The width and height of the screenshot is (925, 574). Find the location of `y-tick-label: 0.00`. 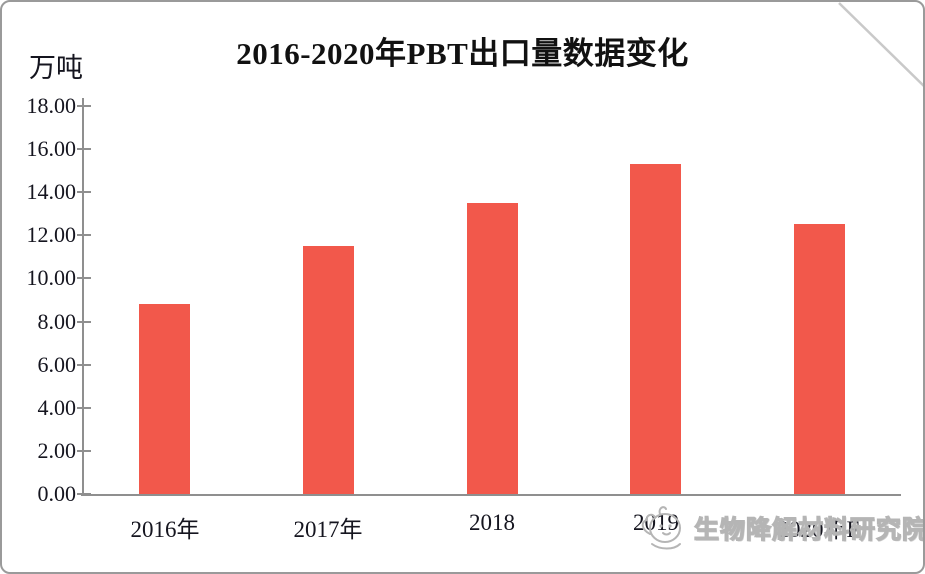

y-tick-label: 0.00 is located at coordinates (57, 493).